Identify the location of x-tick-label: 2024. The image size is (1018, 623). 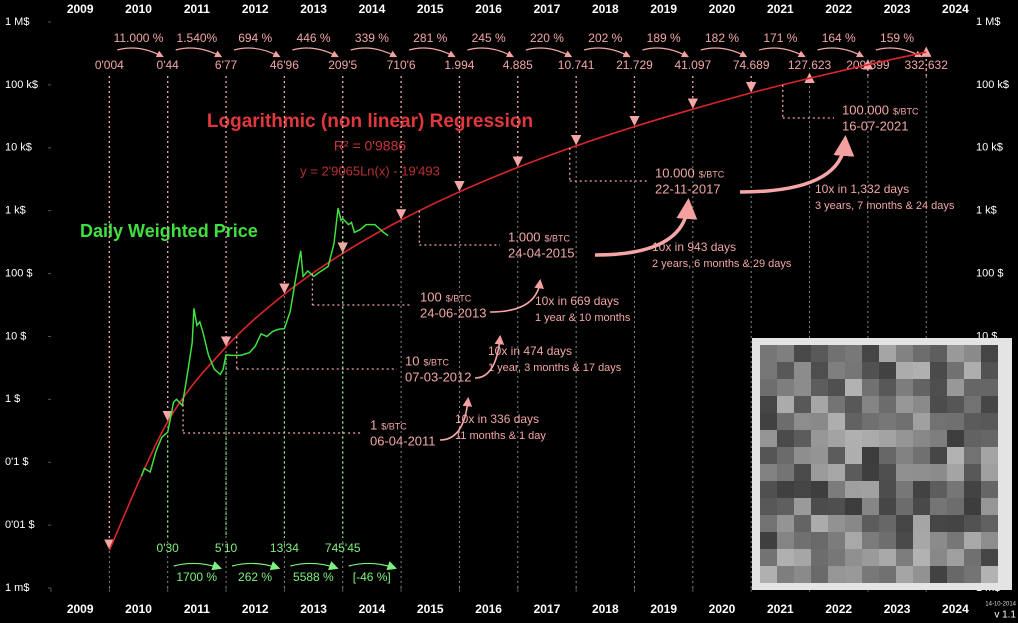
(955, 9).